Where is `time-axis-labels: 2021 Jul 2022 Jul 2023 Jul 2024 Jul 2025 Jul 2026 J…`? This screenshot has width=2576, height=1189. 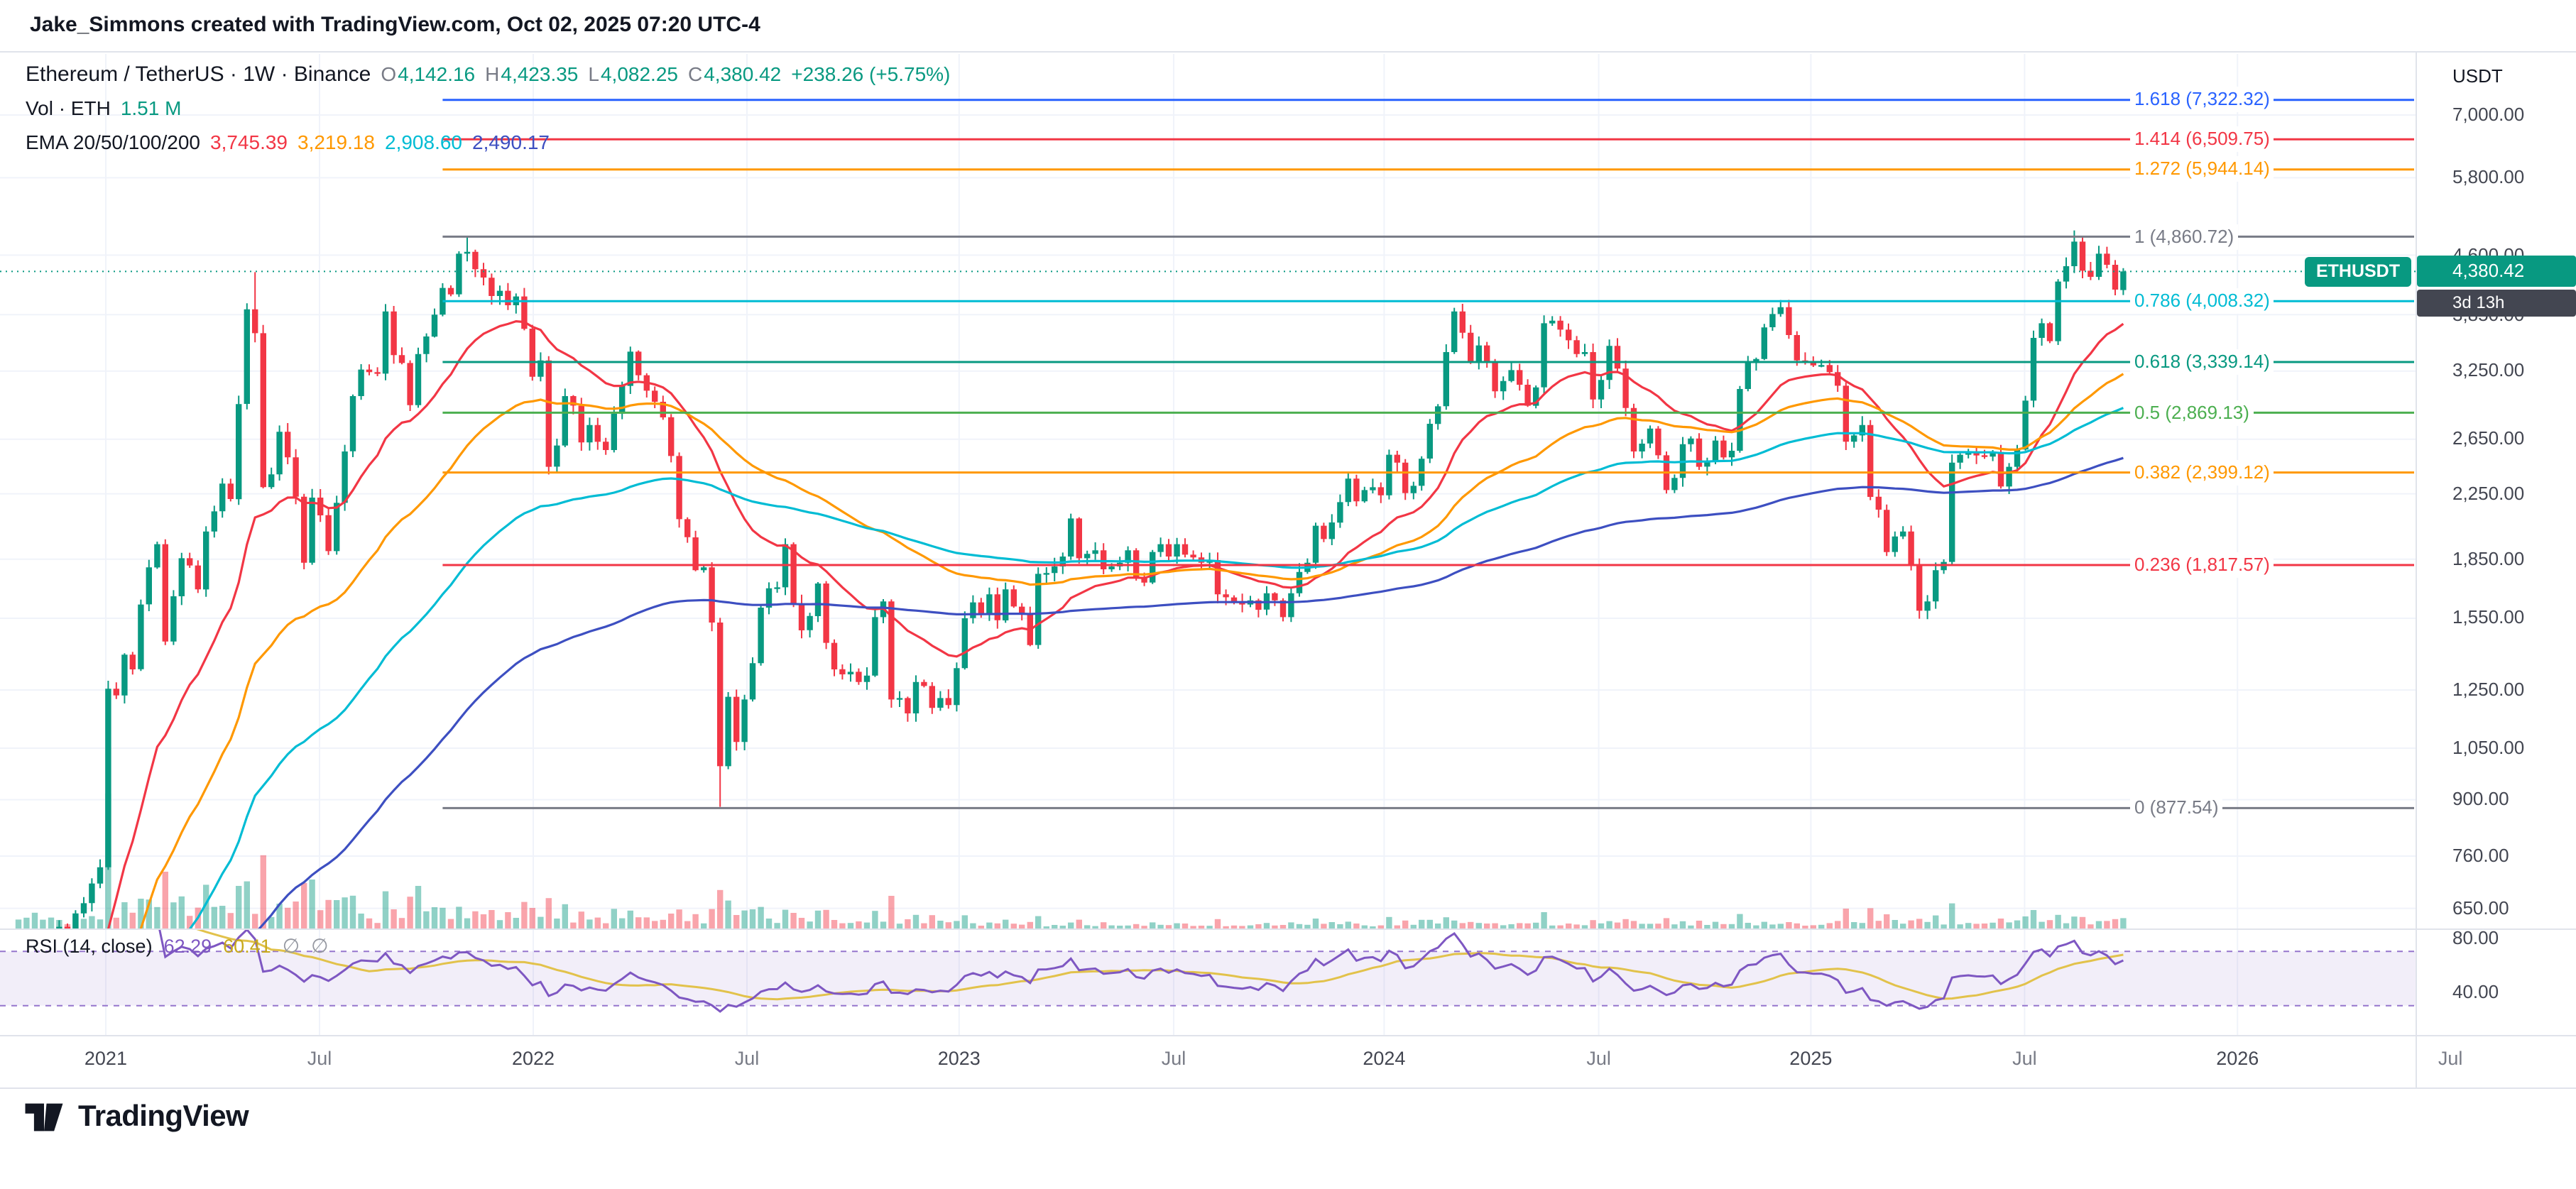 time-axis-labels: 2021 Jul 2022 Jul 2023 Jul 2024 Jul 2025 Jul 2026 J… is located at coordinates (1233, 1061).